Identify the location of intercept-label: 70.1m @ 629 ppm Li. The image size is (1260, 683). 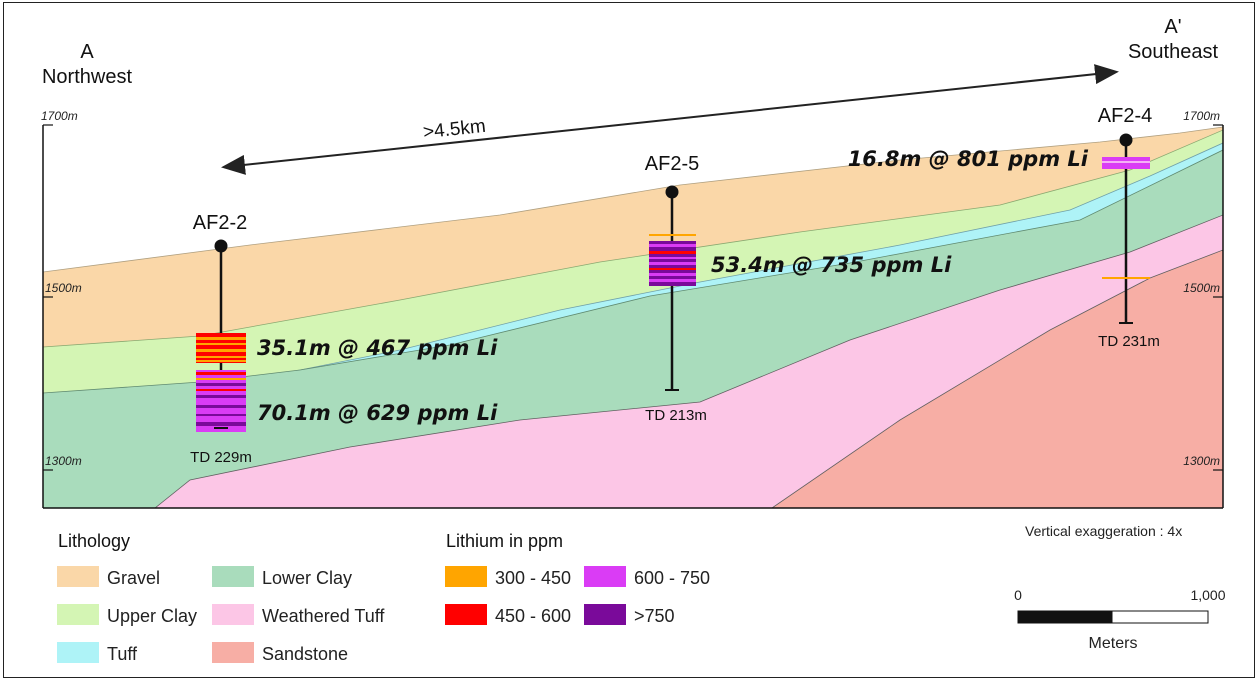
(377, 413).